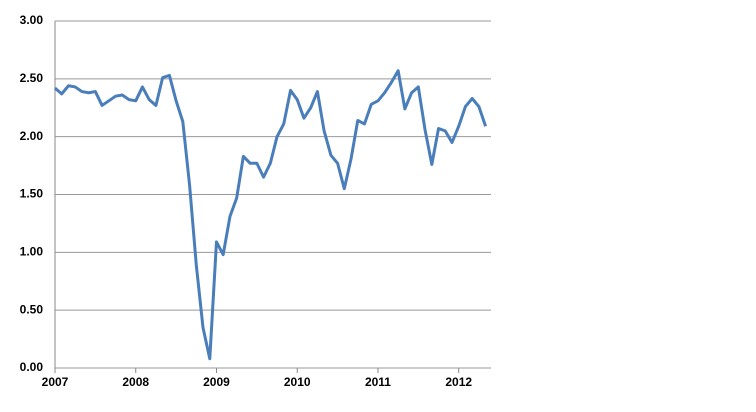 The width and height of the screenshot is (756, 412). Describe the element at coordinates (216, 382) in the screenshot. I see `x-tick-label: 2009` at that location.